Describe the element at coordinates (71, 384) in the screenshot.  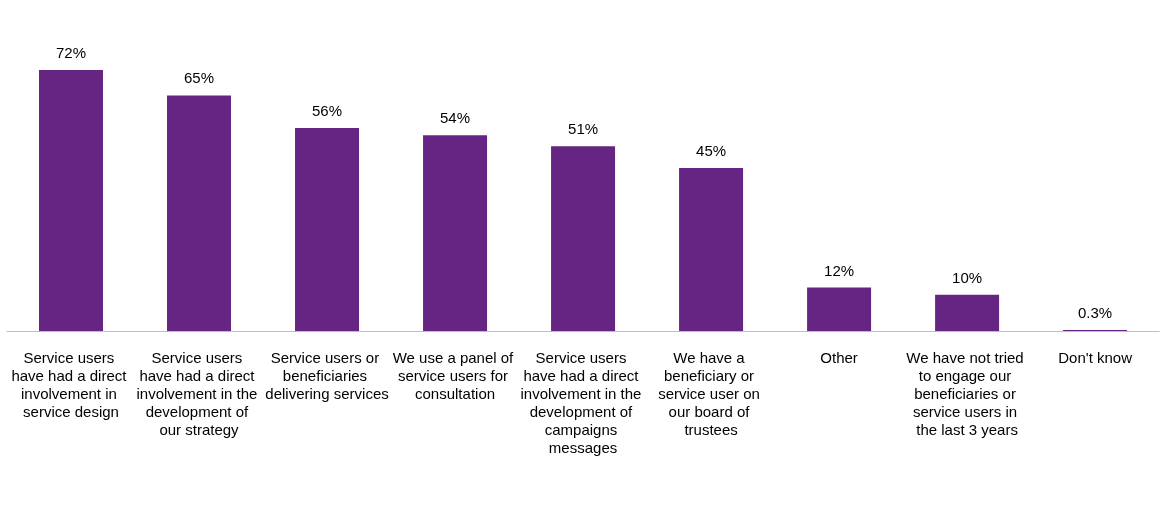
I see `x-tick-label: Service users have had a direct involvement in service design` at that location.